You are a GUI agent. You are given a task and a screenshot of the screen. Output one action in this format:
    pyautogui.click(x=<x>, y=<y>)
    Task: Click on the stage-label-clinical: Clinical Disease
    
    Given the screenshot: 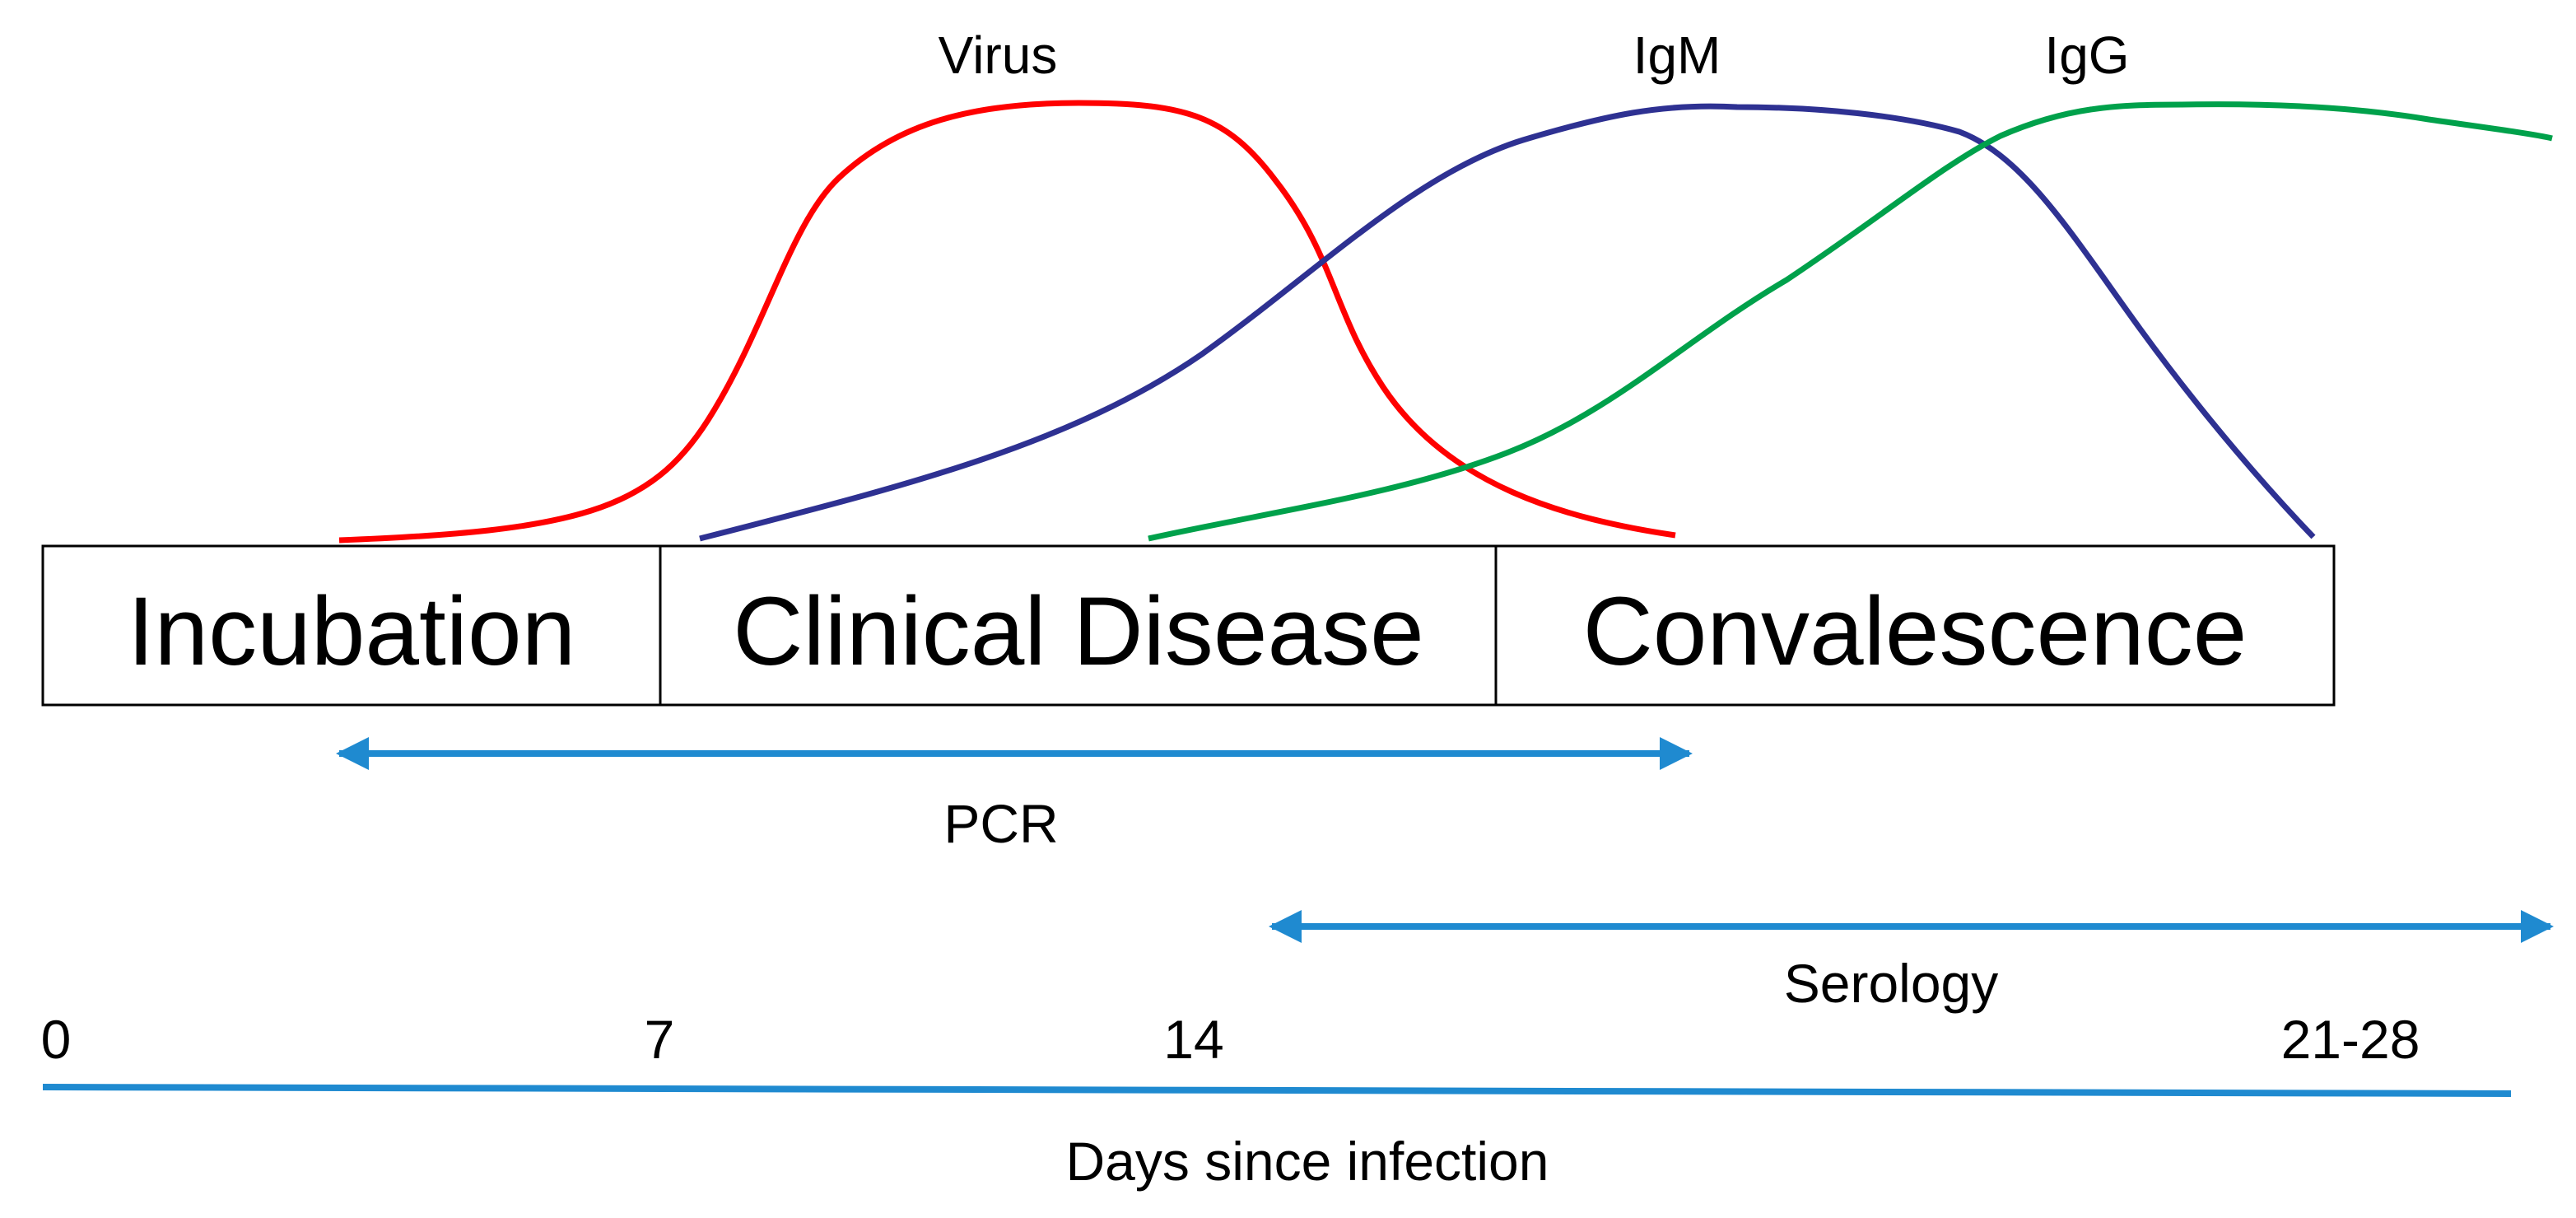 What is the action you would take?
    pyautogui.click(x=1078, y=631)
    